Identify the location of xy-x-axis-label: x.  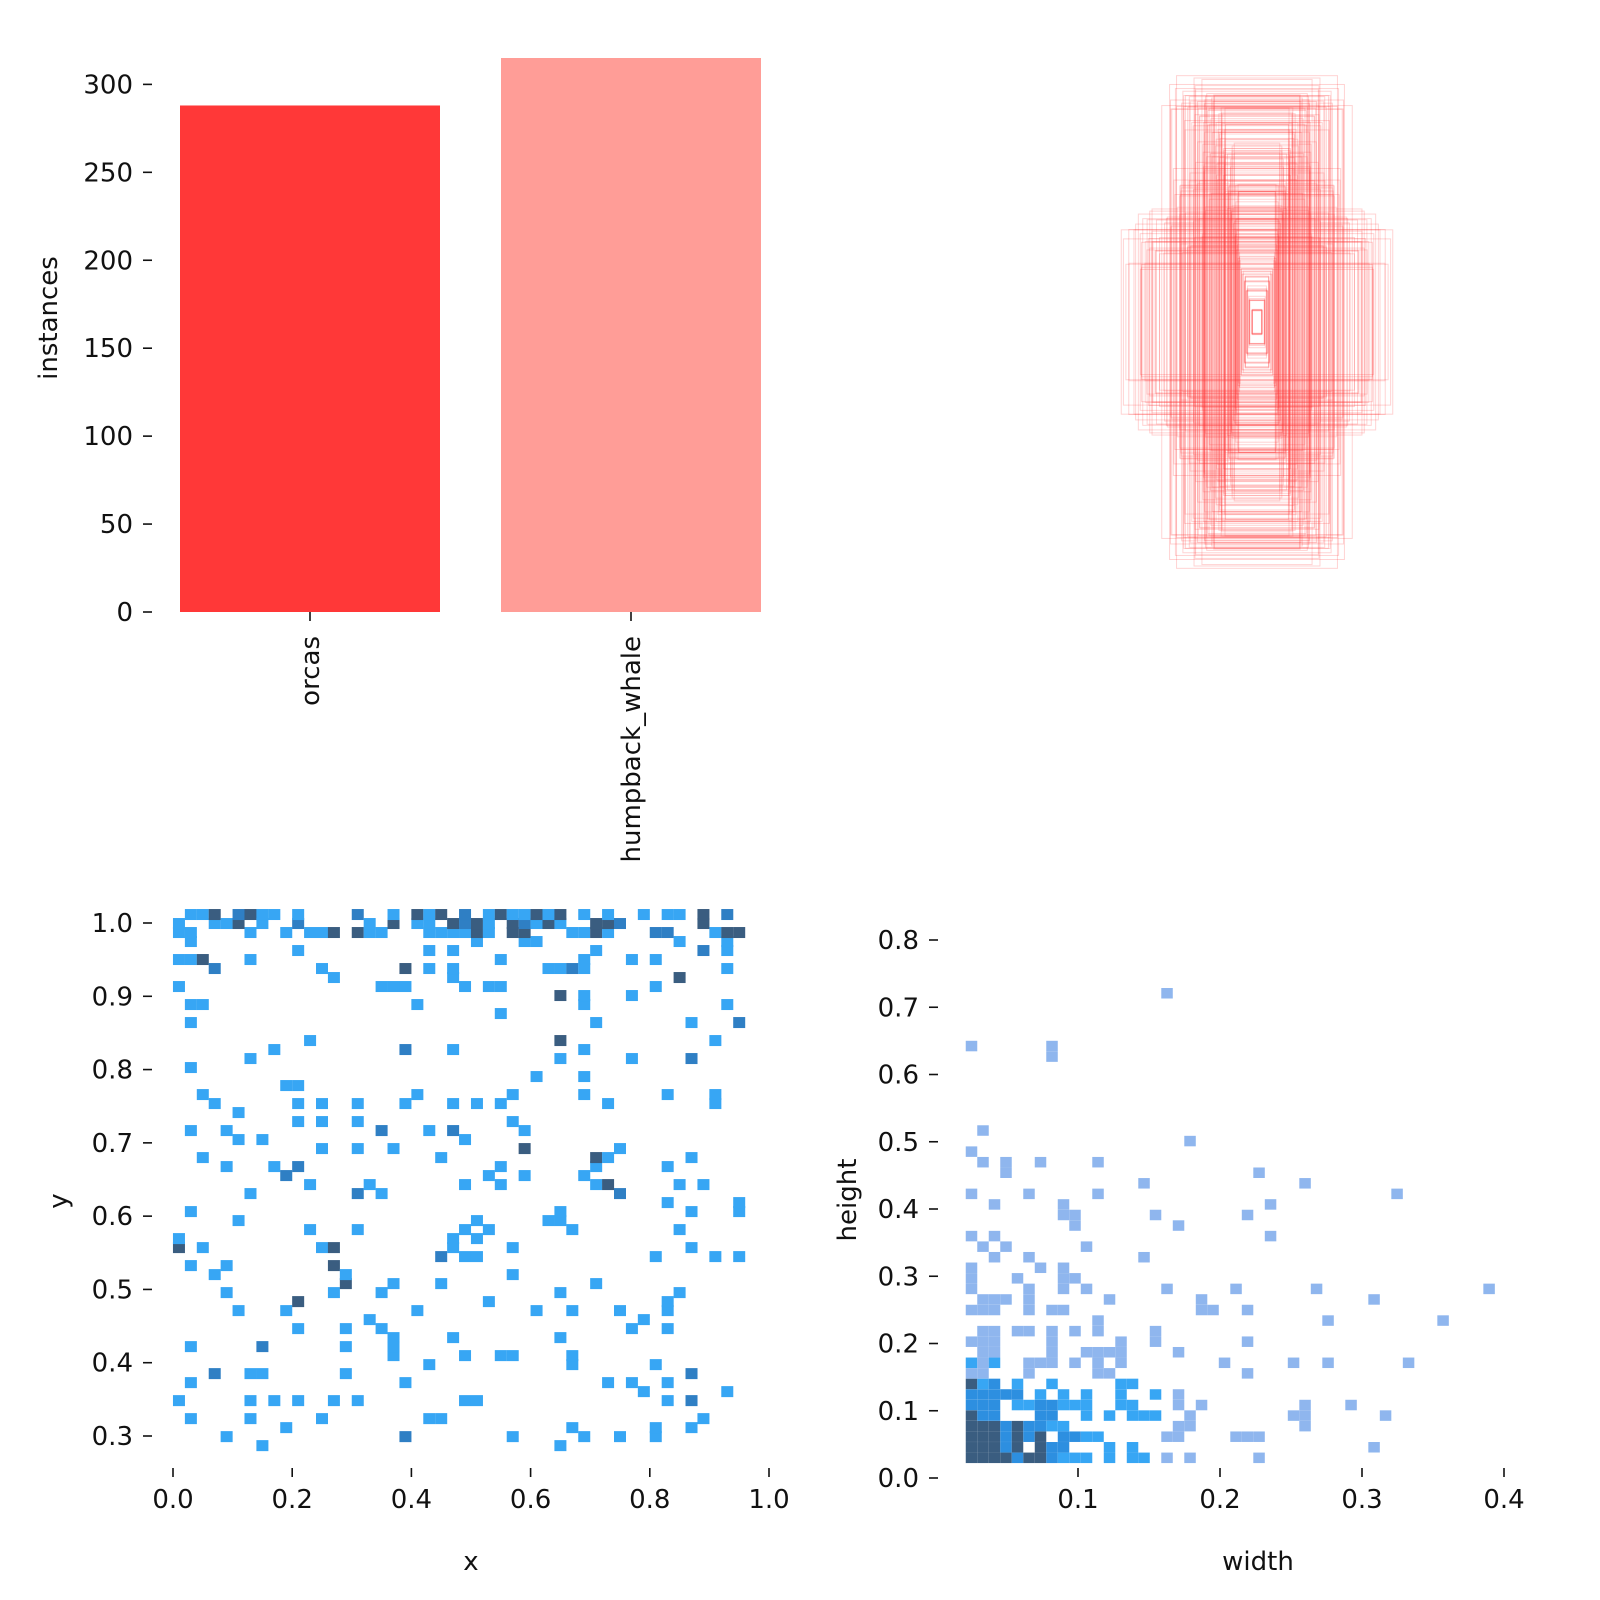
(470, 1562).